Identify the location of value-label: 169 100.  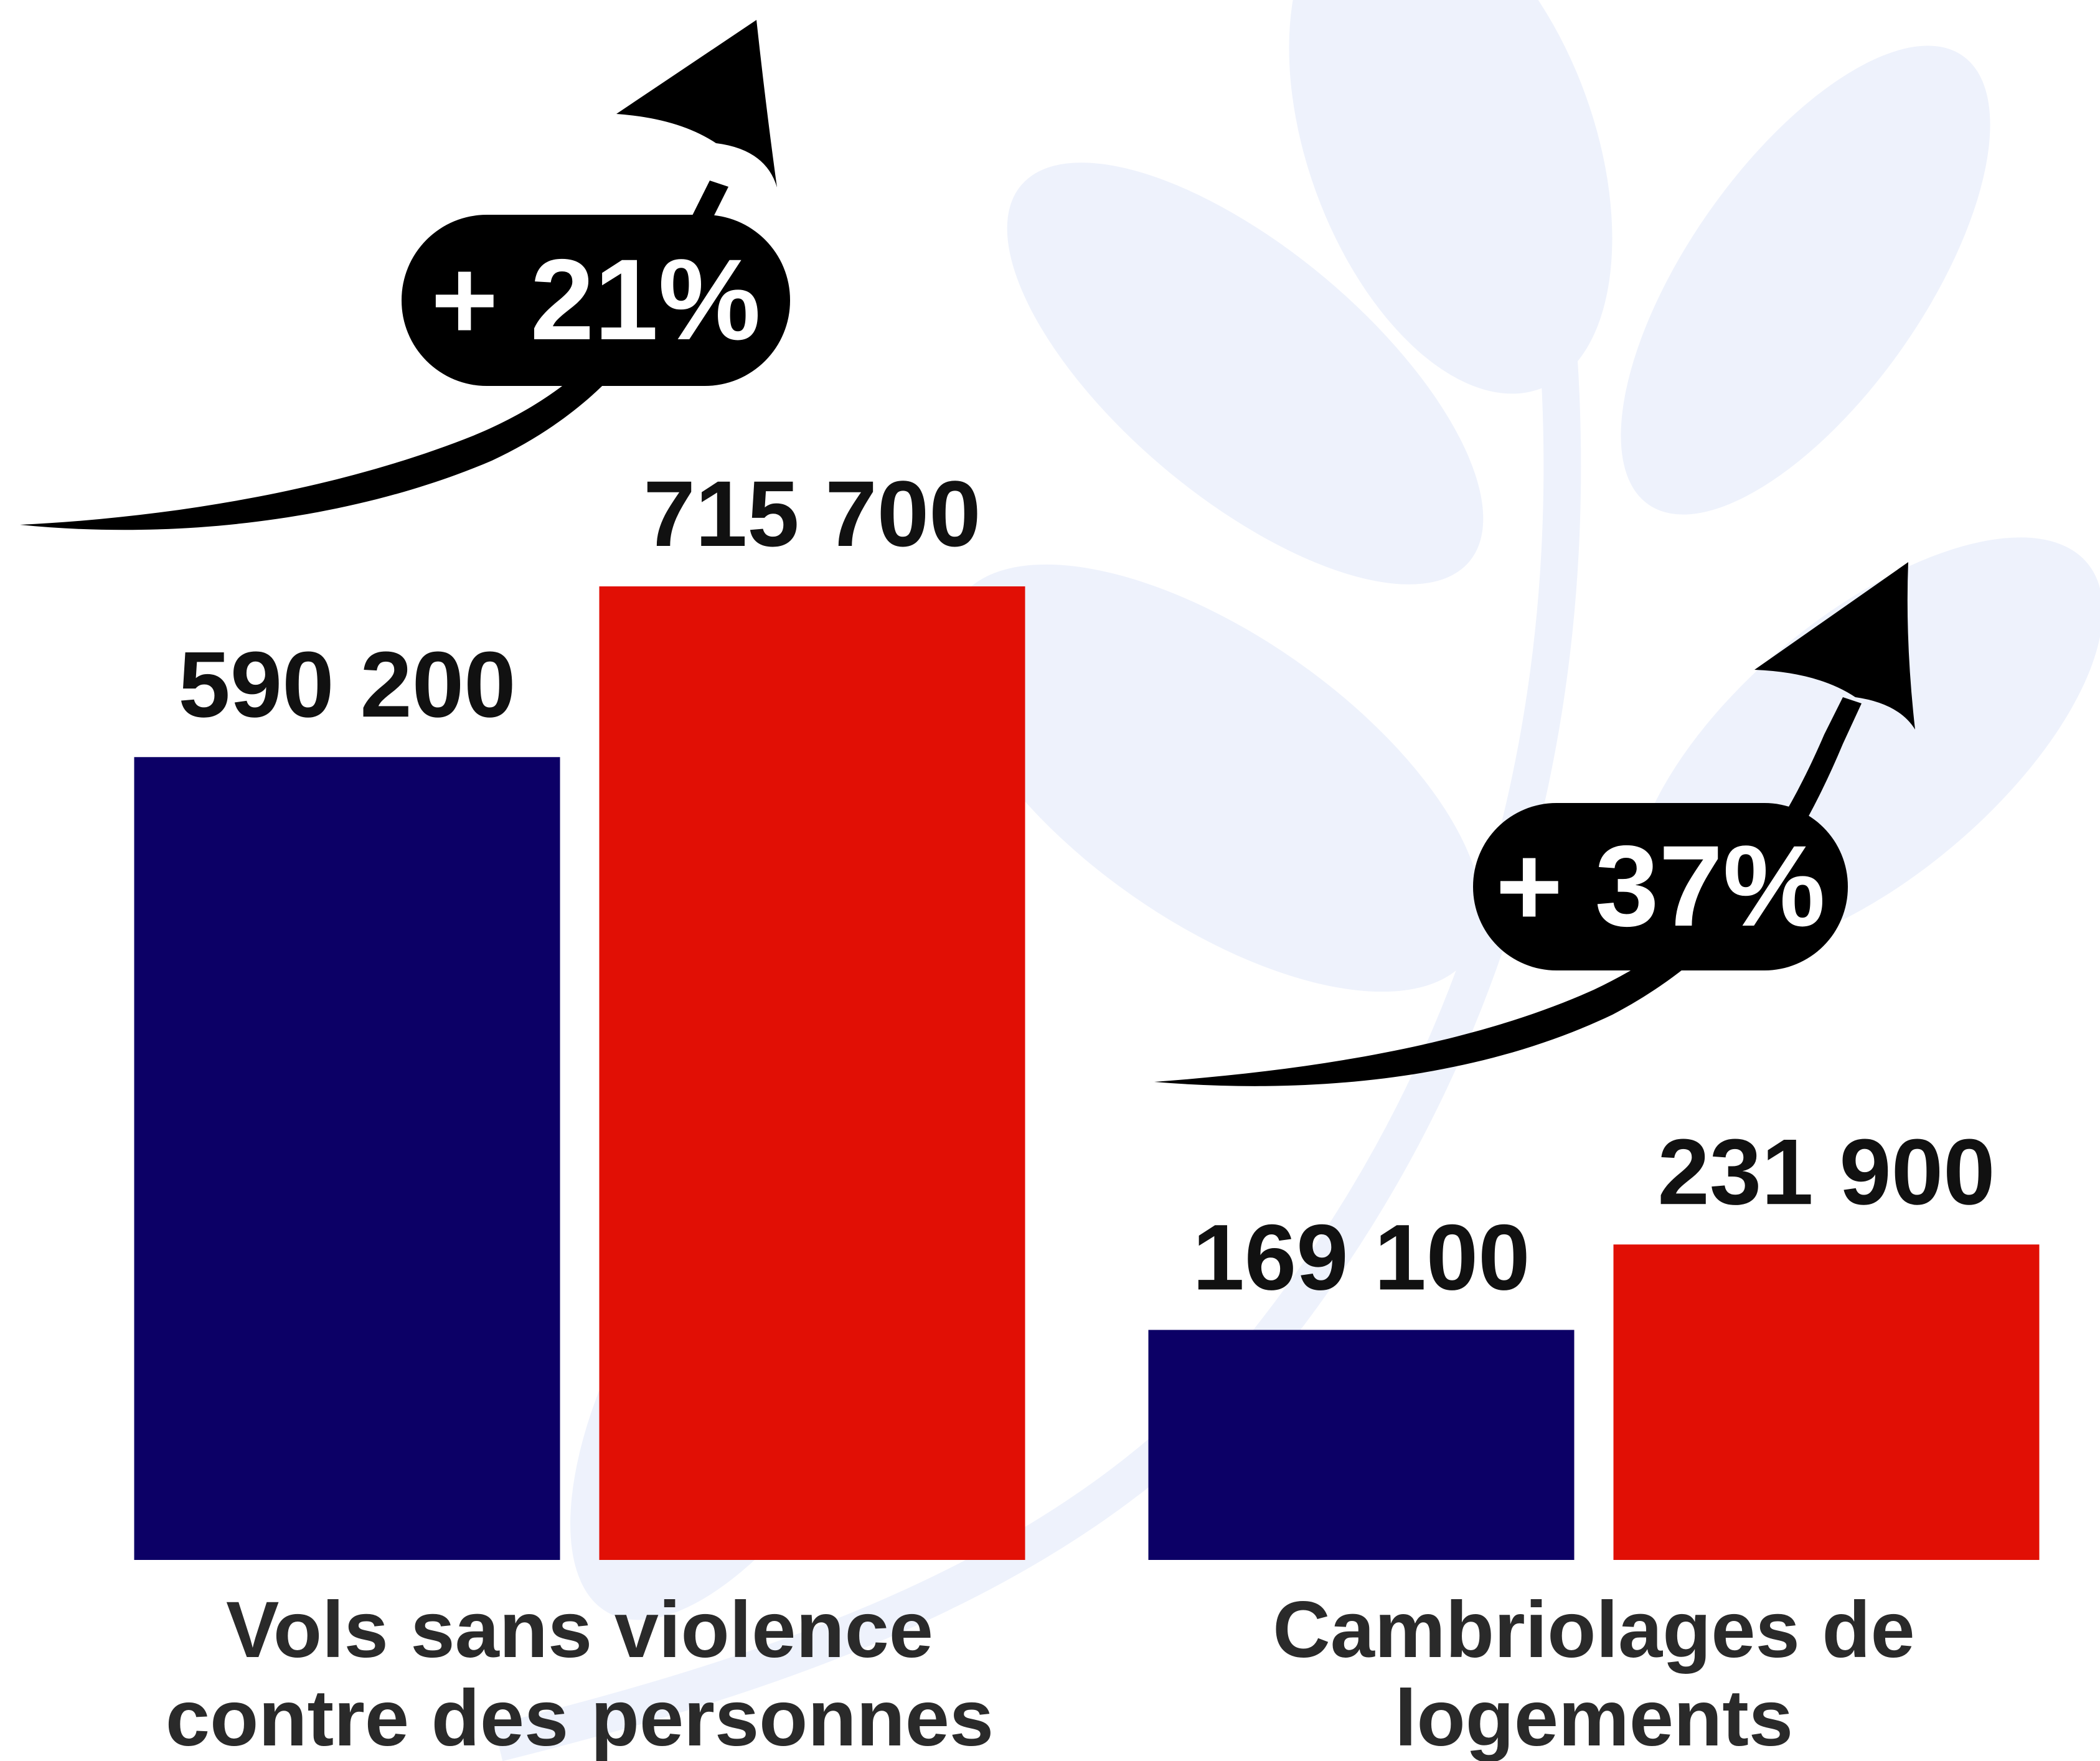
(1361, 1257).